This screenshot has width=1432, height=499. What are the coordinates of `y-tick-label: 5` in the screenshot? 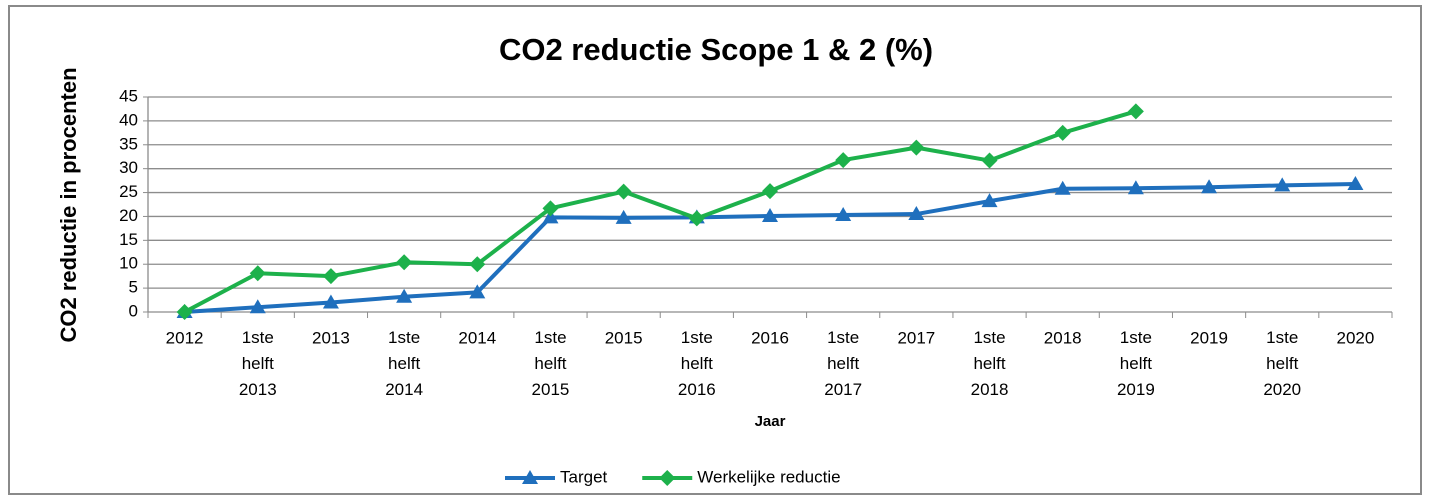 It's located at (133, 287).